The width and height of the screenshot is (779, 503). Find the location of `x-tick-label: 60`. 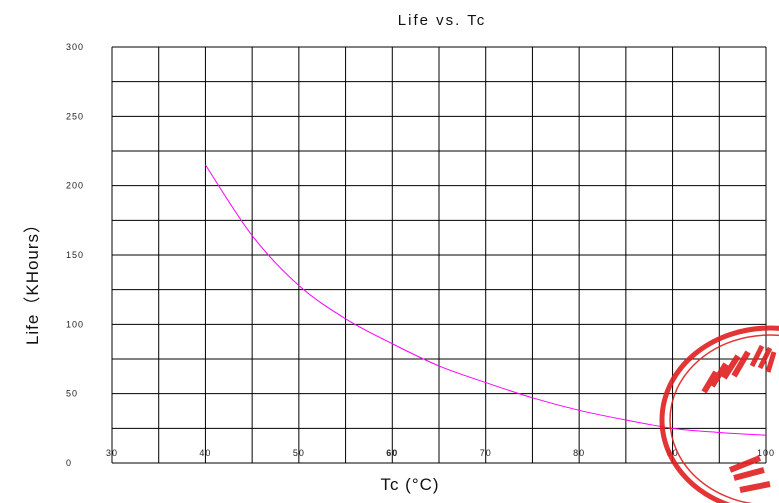

x-tick-label: 60 is located at coordinates (392, 453).